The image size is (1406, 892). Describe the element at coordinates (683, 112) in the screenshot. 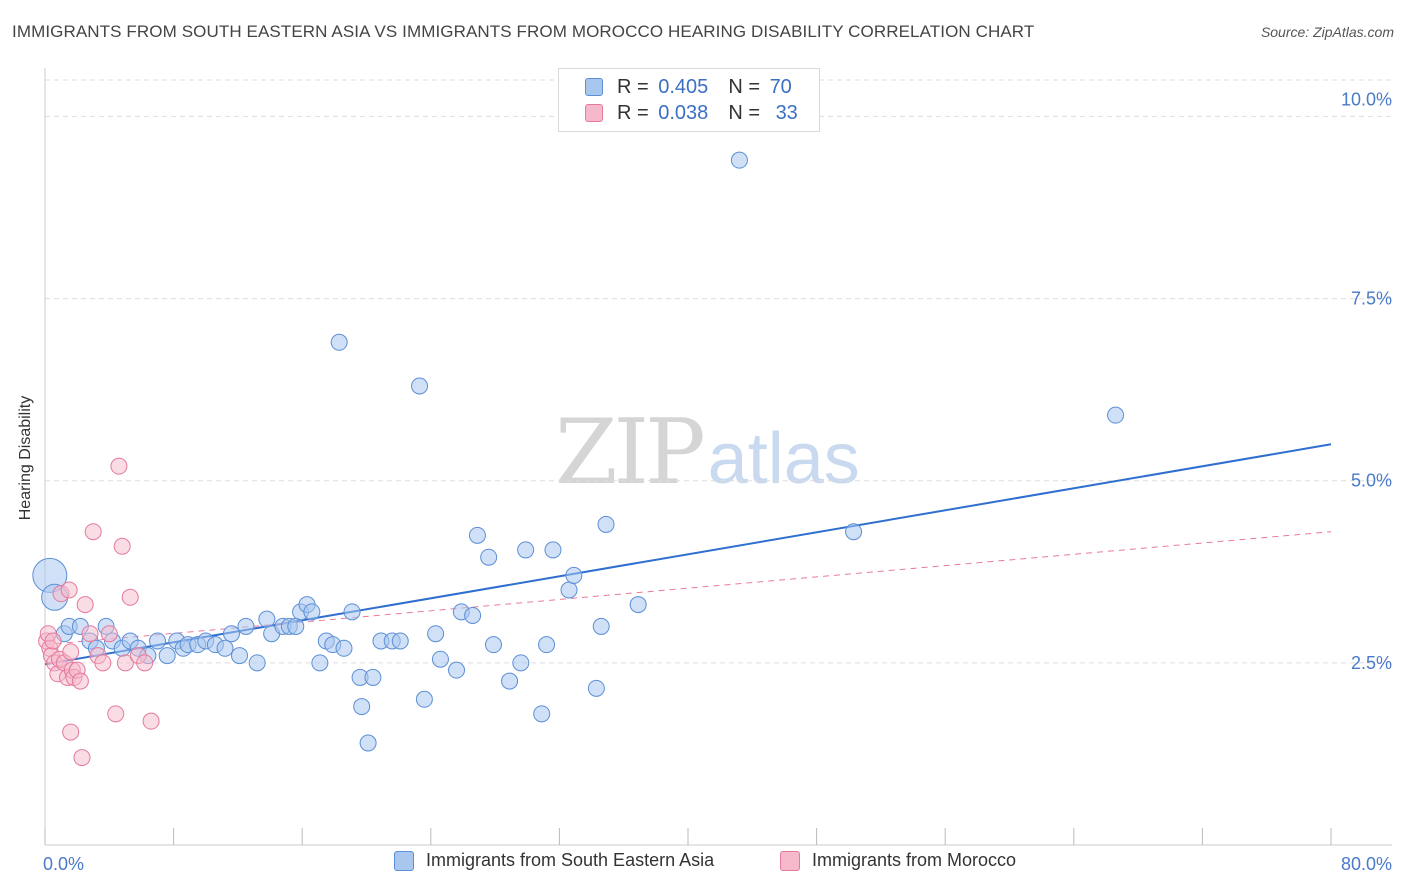

I see `legend-r-value: 0.038` at that location.